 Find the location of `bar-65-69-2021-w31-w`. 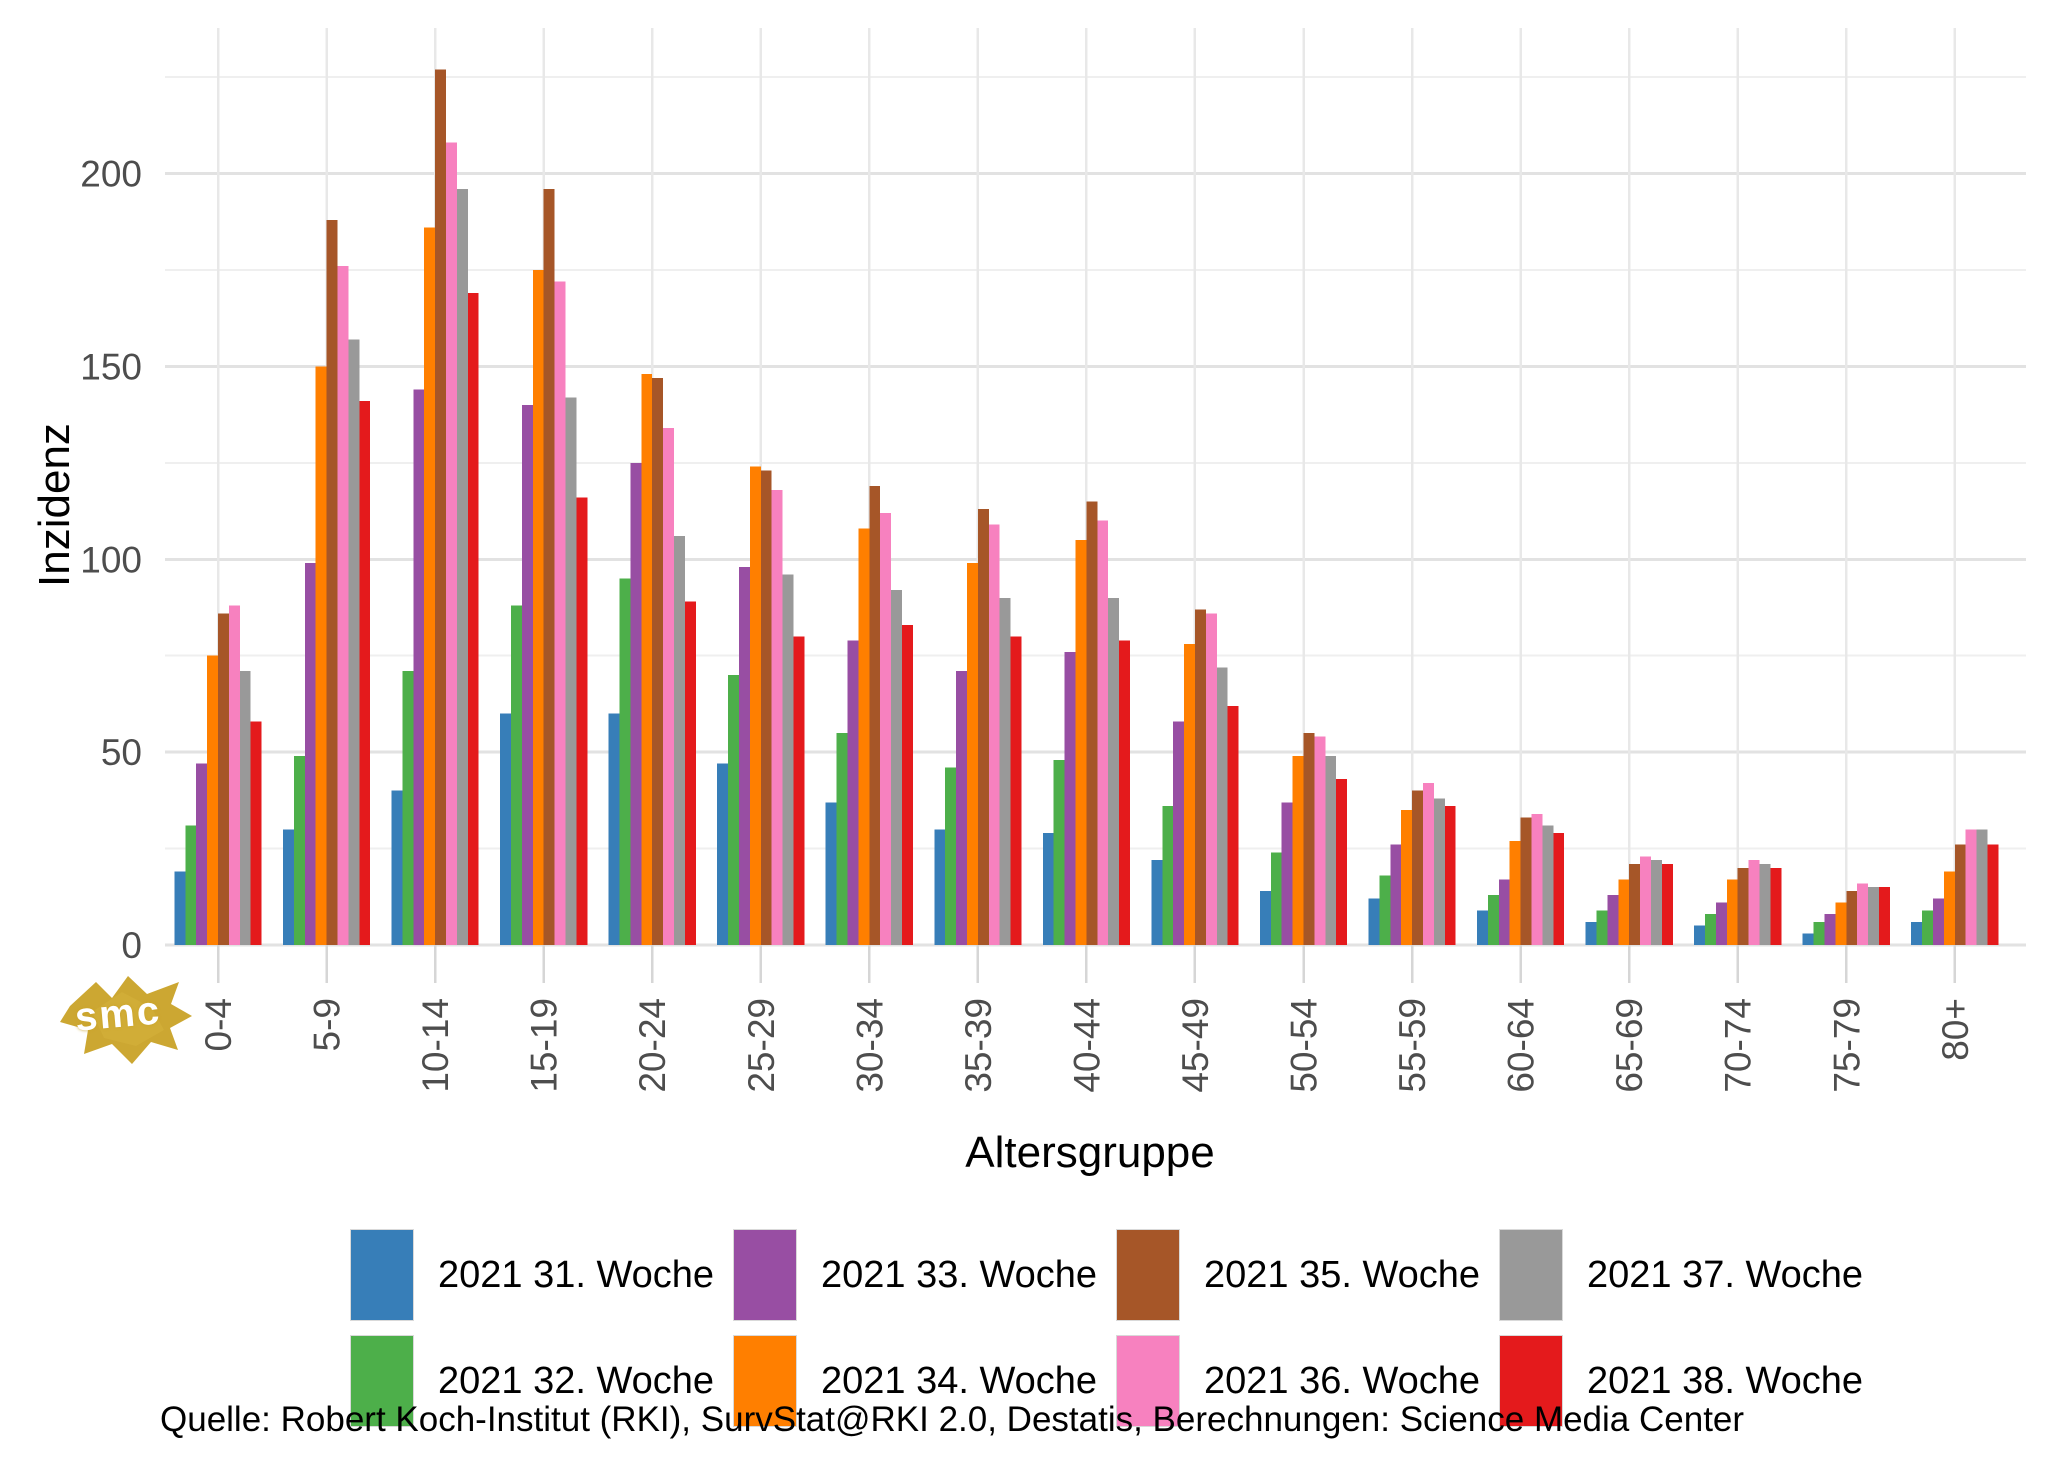

bar-65-69-2021-w31-w is located at coordinates (1591, 933).